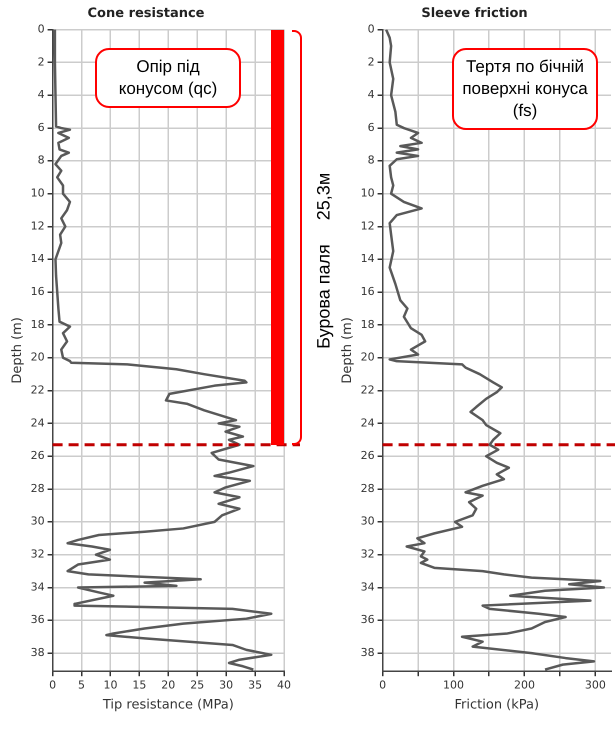  What do you see at coordinates (453, 685) in the screenshot?
I see `x-tick-label: 100` at bounding box center [453, 685].